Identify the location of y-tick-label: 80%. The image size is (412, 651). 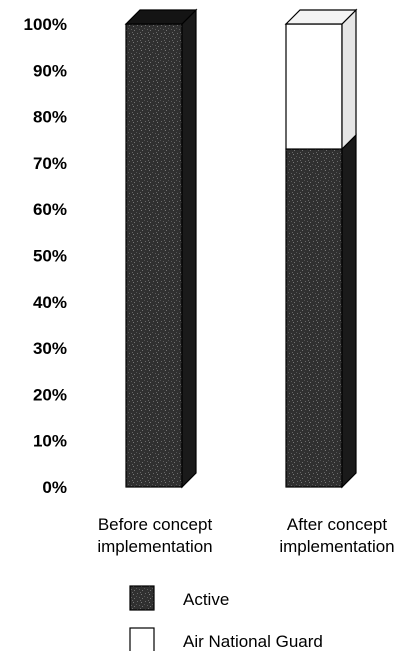
(50, 117).